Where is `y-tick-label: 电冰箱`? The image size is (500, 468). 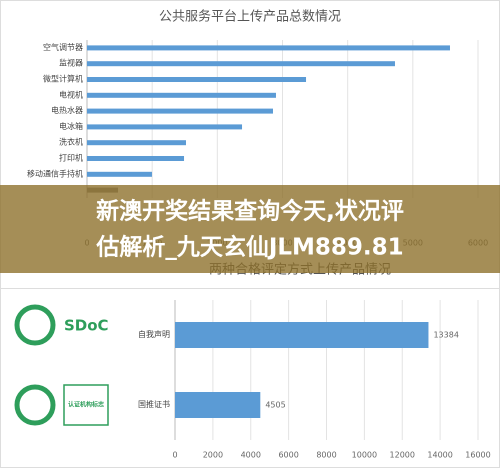
y-tick-label: 电冰箱 is located at coordinates (71, 126).